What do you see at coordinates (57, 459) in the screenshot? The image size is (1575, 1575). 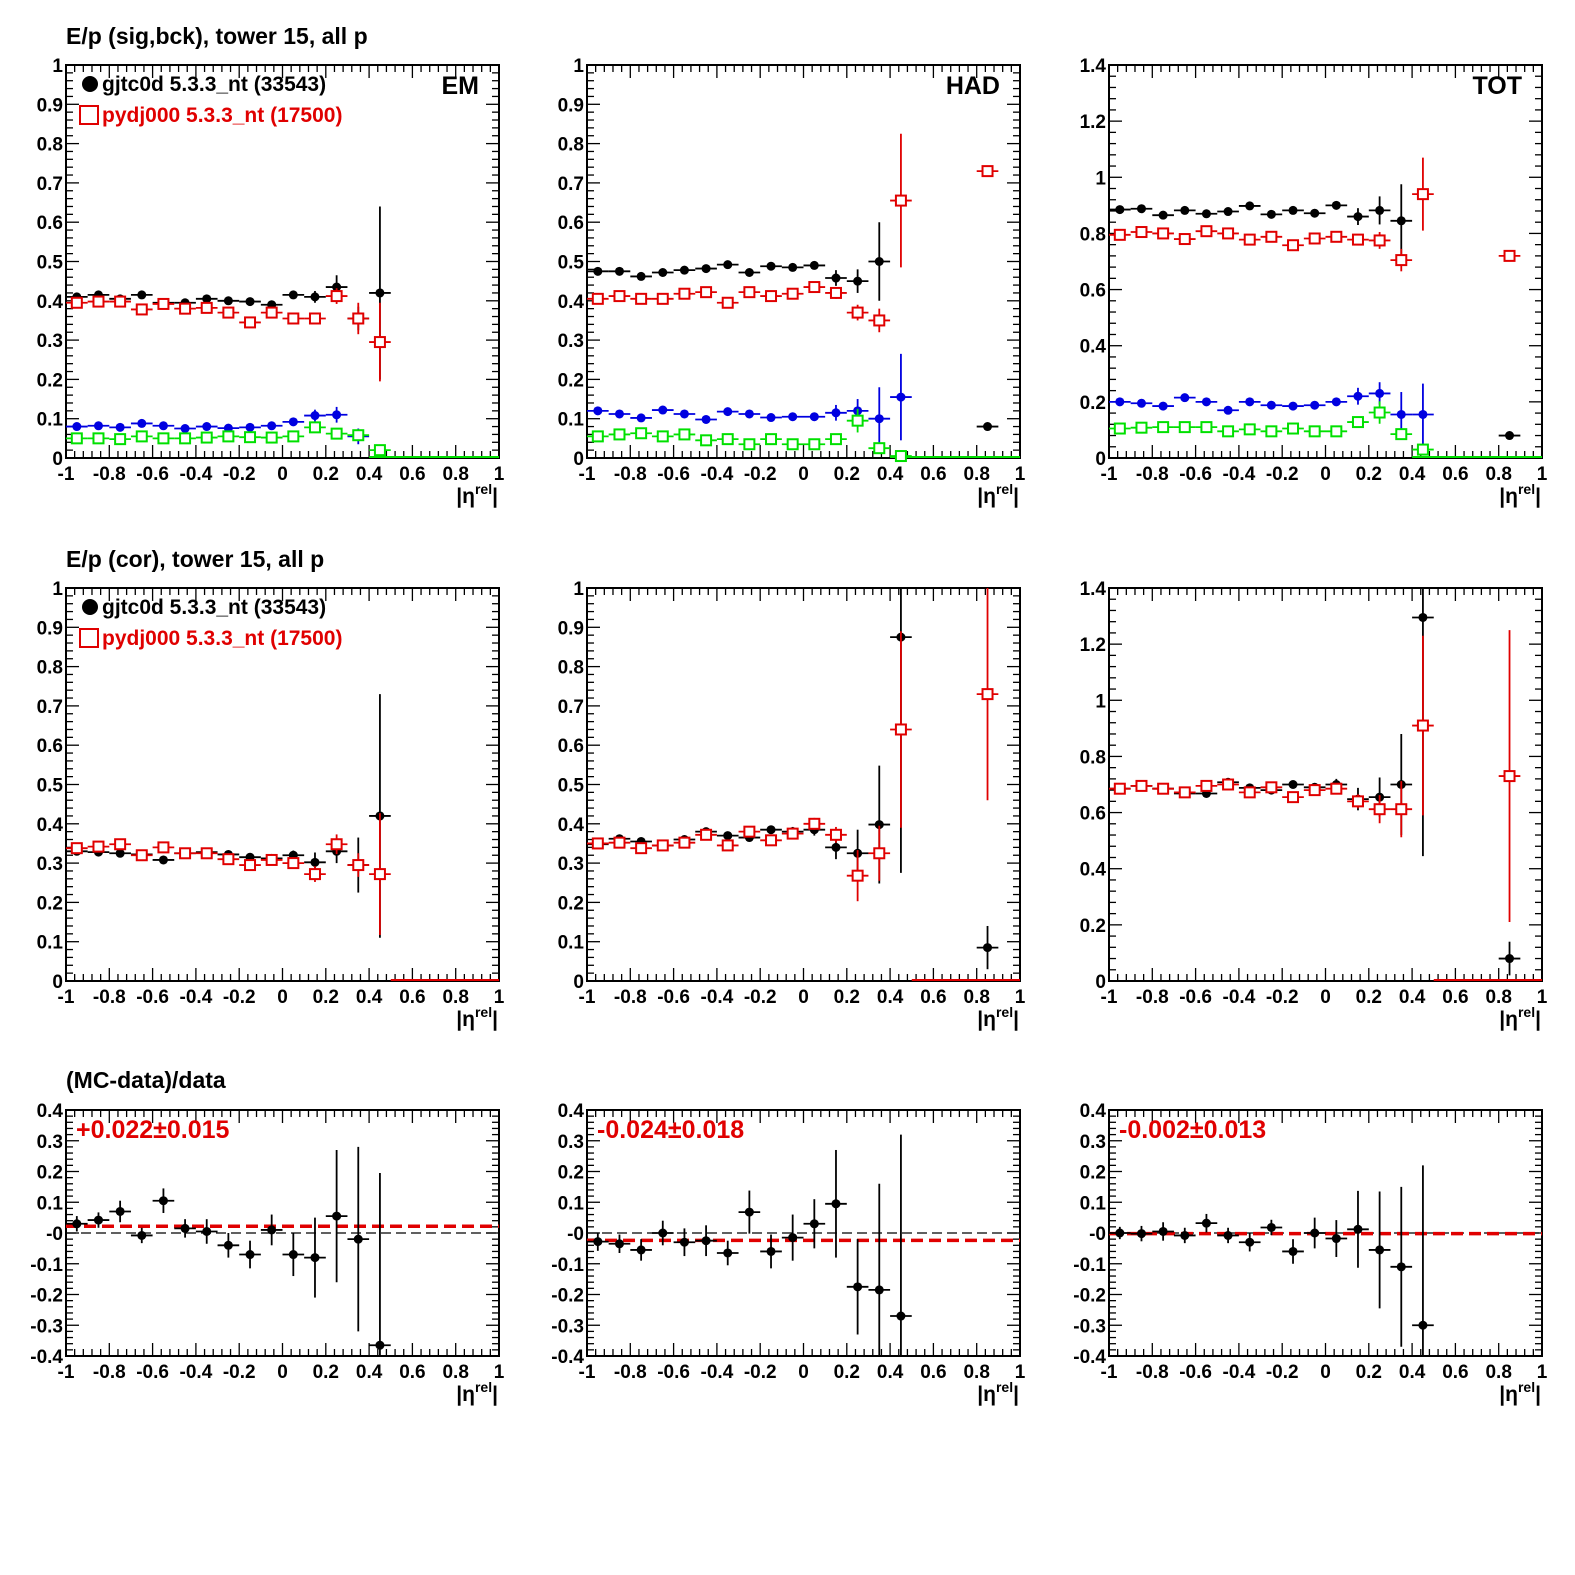 I see `y-tick-label: 0` at bounding box center [57, 459].